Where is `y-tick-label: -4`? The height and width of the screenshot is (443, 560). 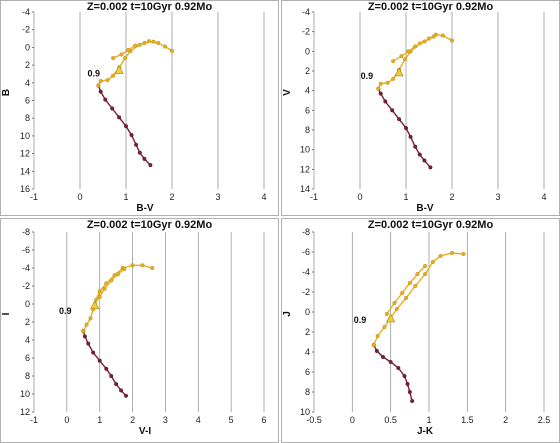
y-tick-label: -4 is located at coordinates (26, 268).